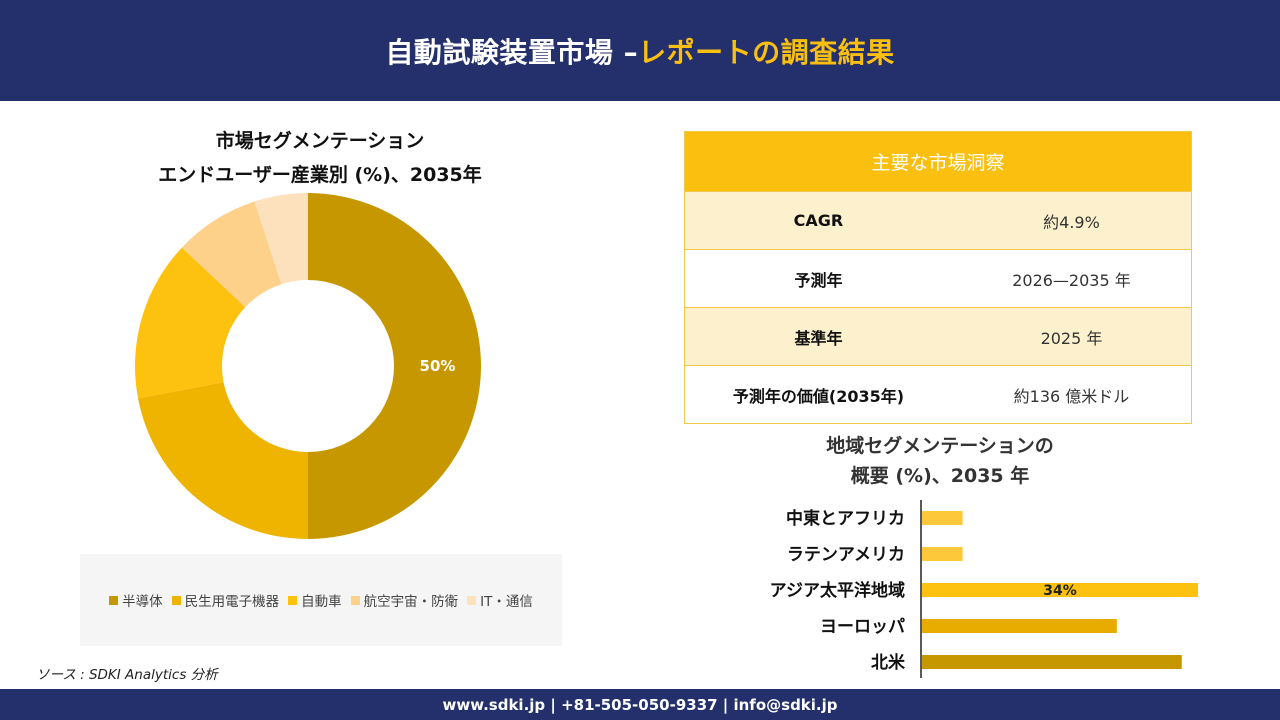 The width and height of the screenshot is (1280, 720). Describe the element at coordinates (512, 52) in the screenshot. I see `header-title: 自動試験装置市場 –` at that location.